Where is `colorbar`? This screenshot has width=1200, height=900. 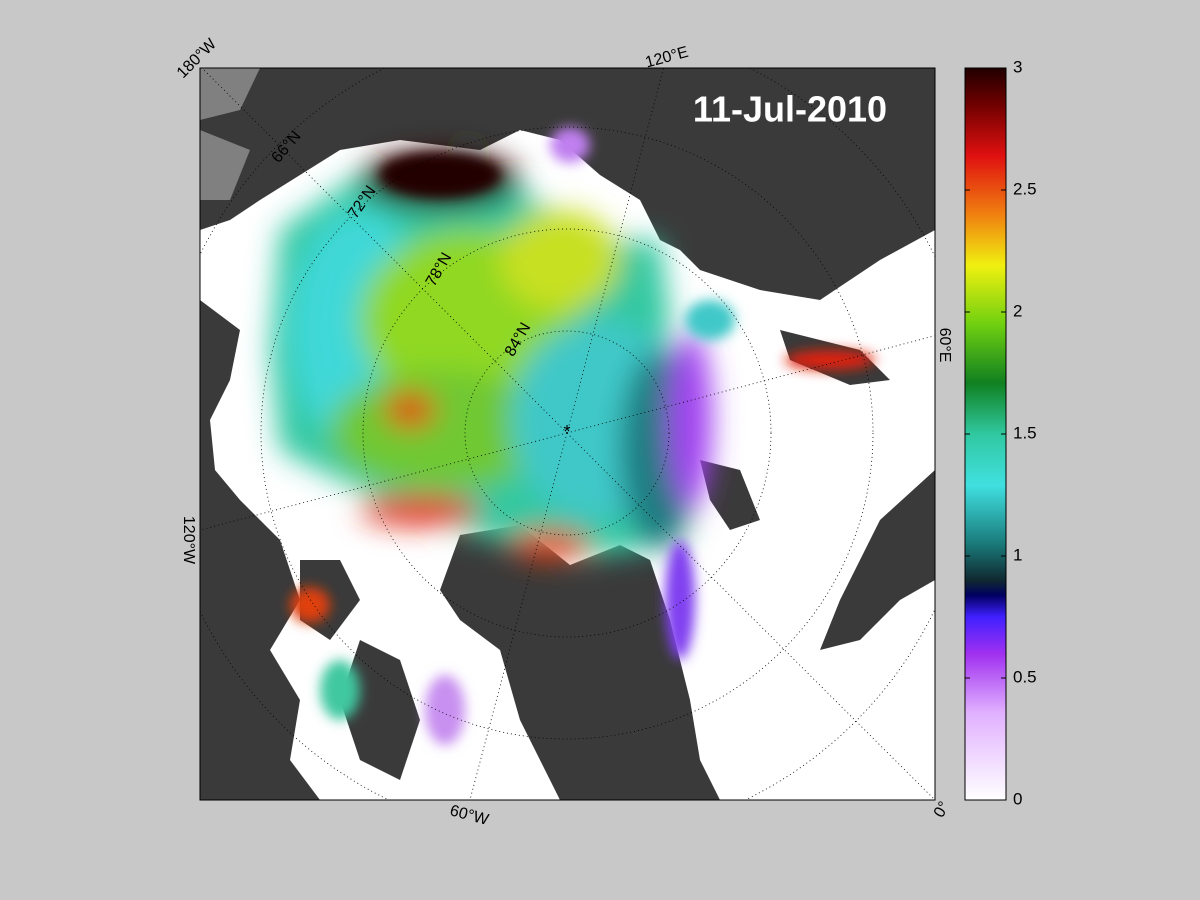 colorbar is located at coordinates (985, 434).